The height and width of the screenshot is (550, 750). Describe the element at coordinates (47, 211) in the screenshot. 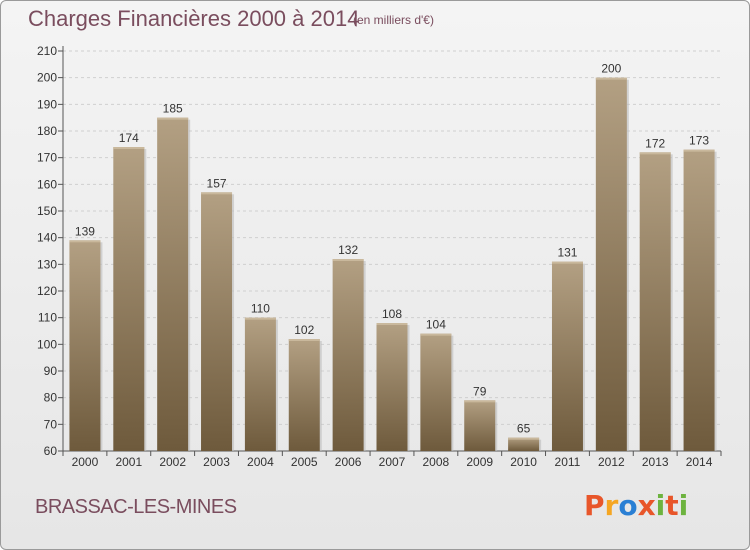

I see `y-tick-label: 150` at that location.